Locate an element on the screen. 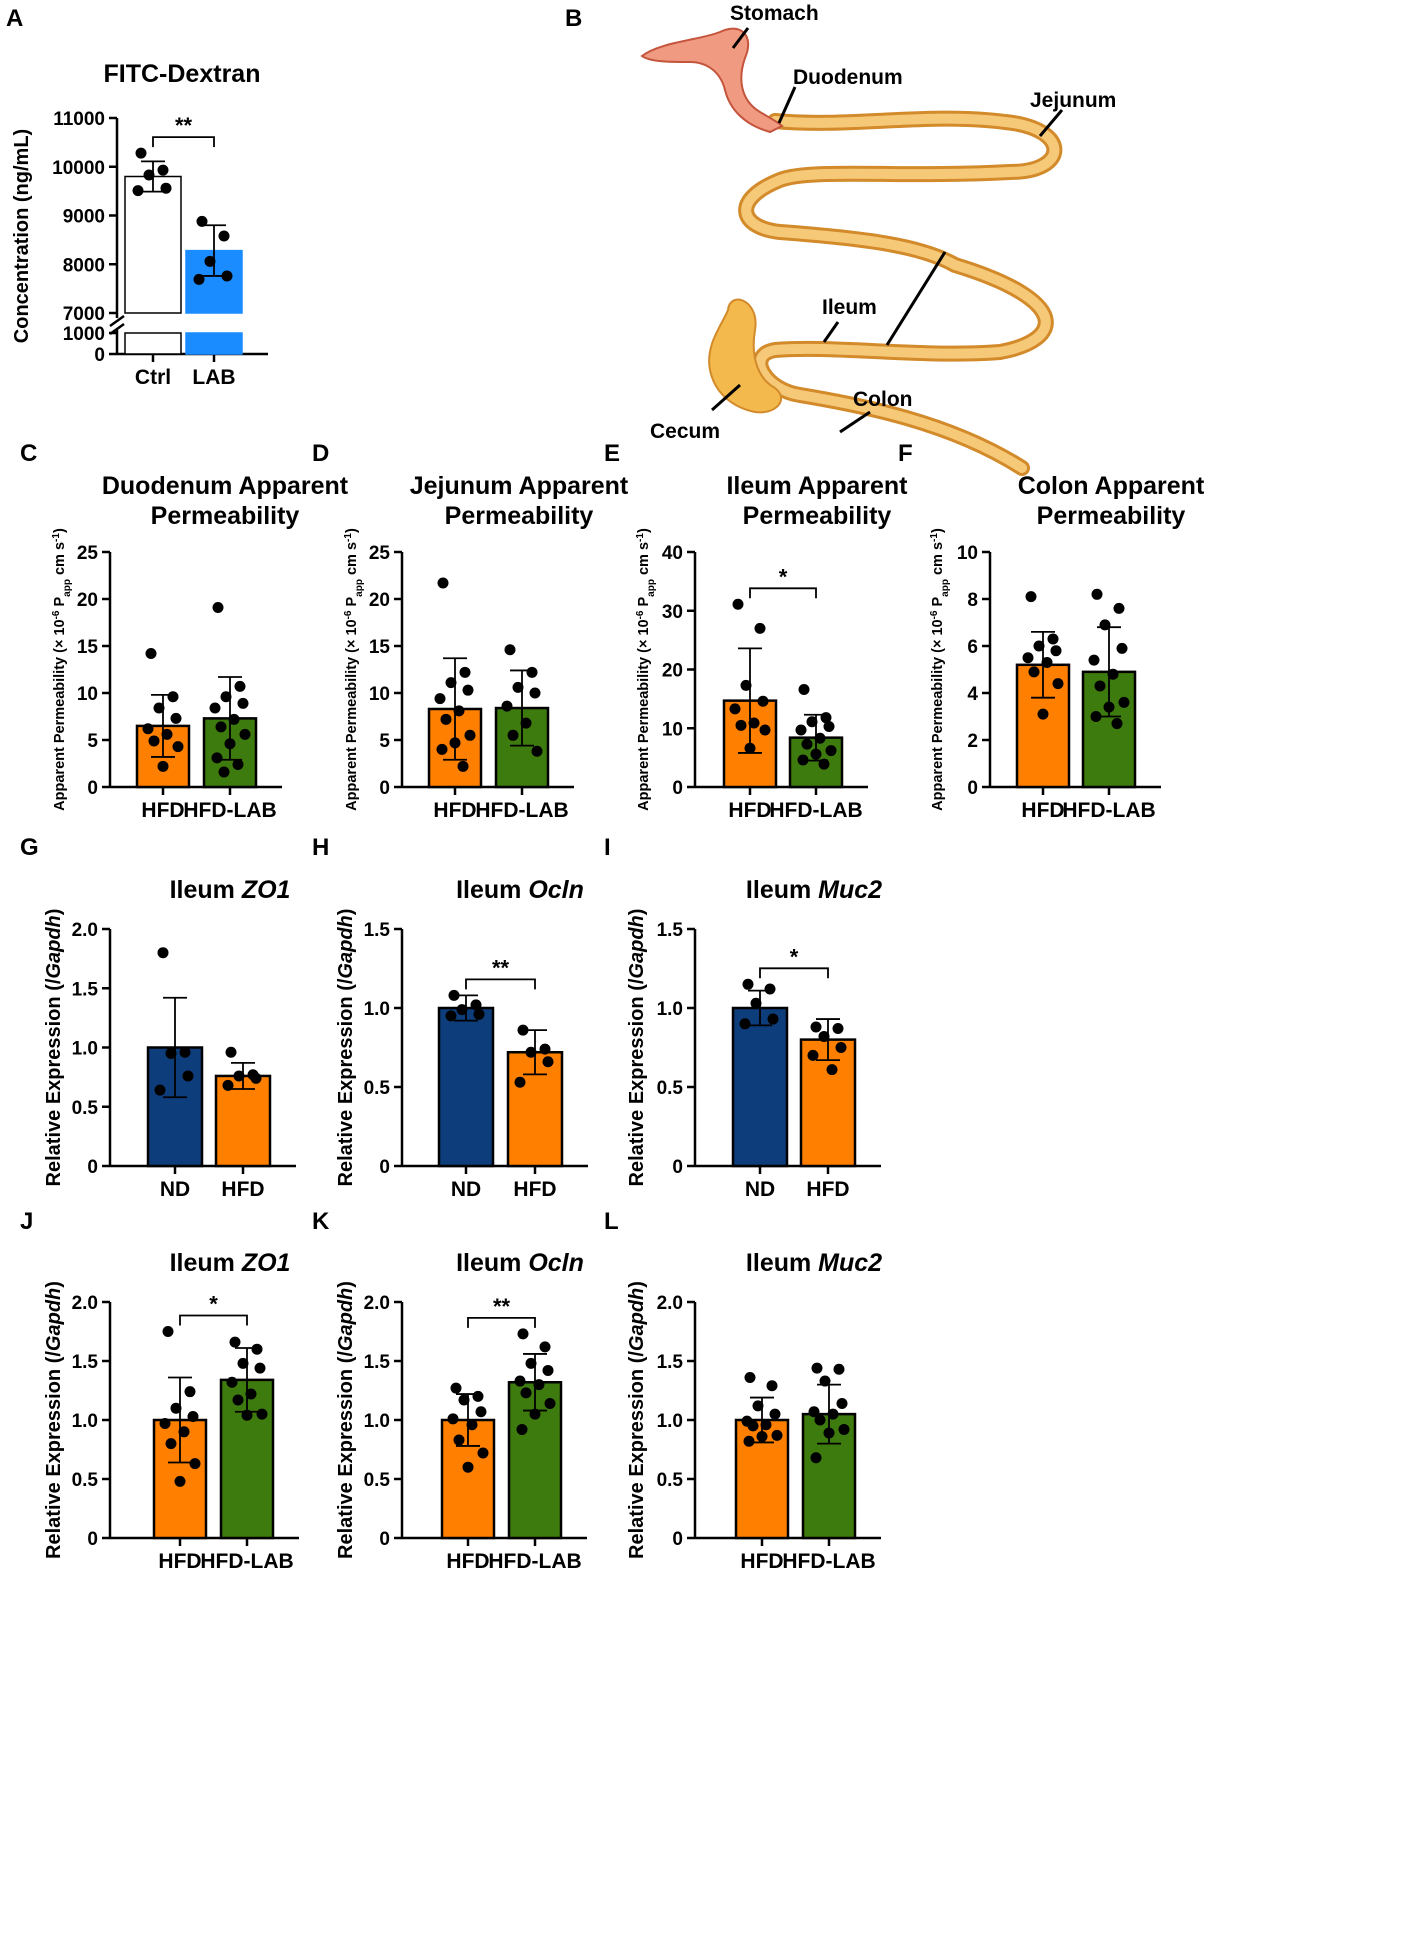 Image resolution: width=1405 pixels, height=1939 pixels. chart-title: Ileum Ocln is located at coordinates (520, 1263).